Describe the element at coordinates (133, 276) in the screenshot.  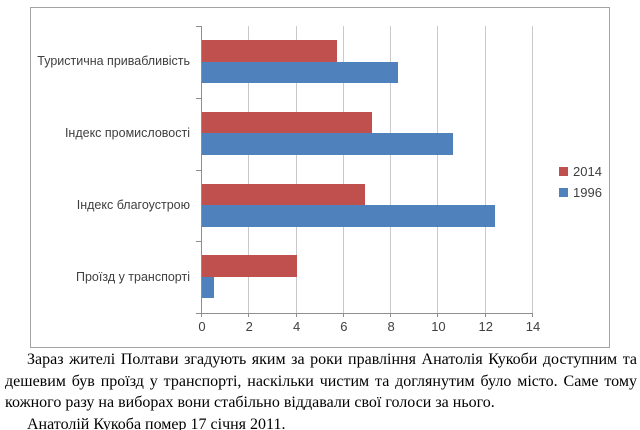
I see `category-label: Проїзд у транспорті` at that location.